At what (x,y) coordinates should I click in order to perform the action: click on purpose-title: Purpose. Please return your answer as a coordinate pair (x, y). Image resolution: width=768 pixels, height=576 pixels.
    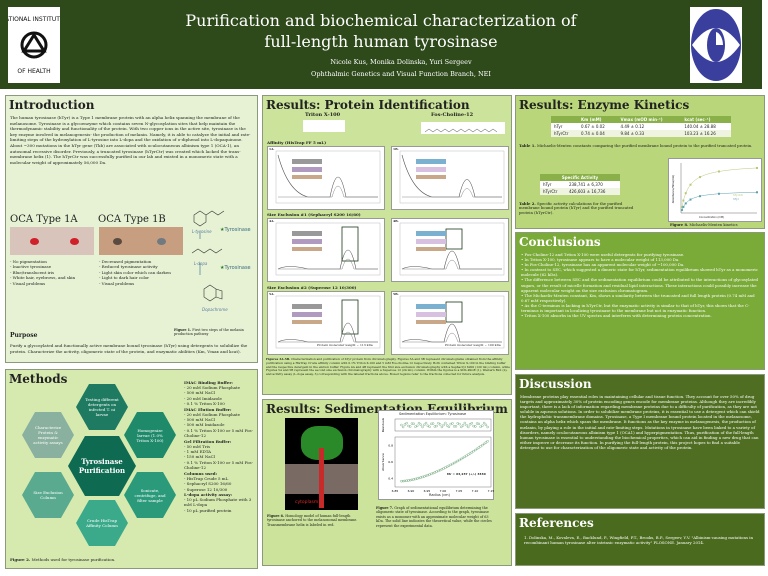
    Looking at the image, I should click on (24, 335).